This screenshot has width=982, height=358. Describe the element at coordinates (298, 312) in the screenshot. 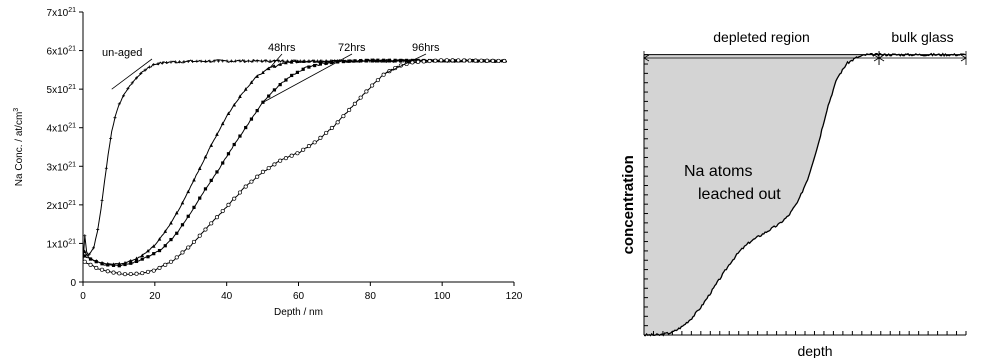

I see `left-x-axis-label: Depth / nm` at that location.